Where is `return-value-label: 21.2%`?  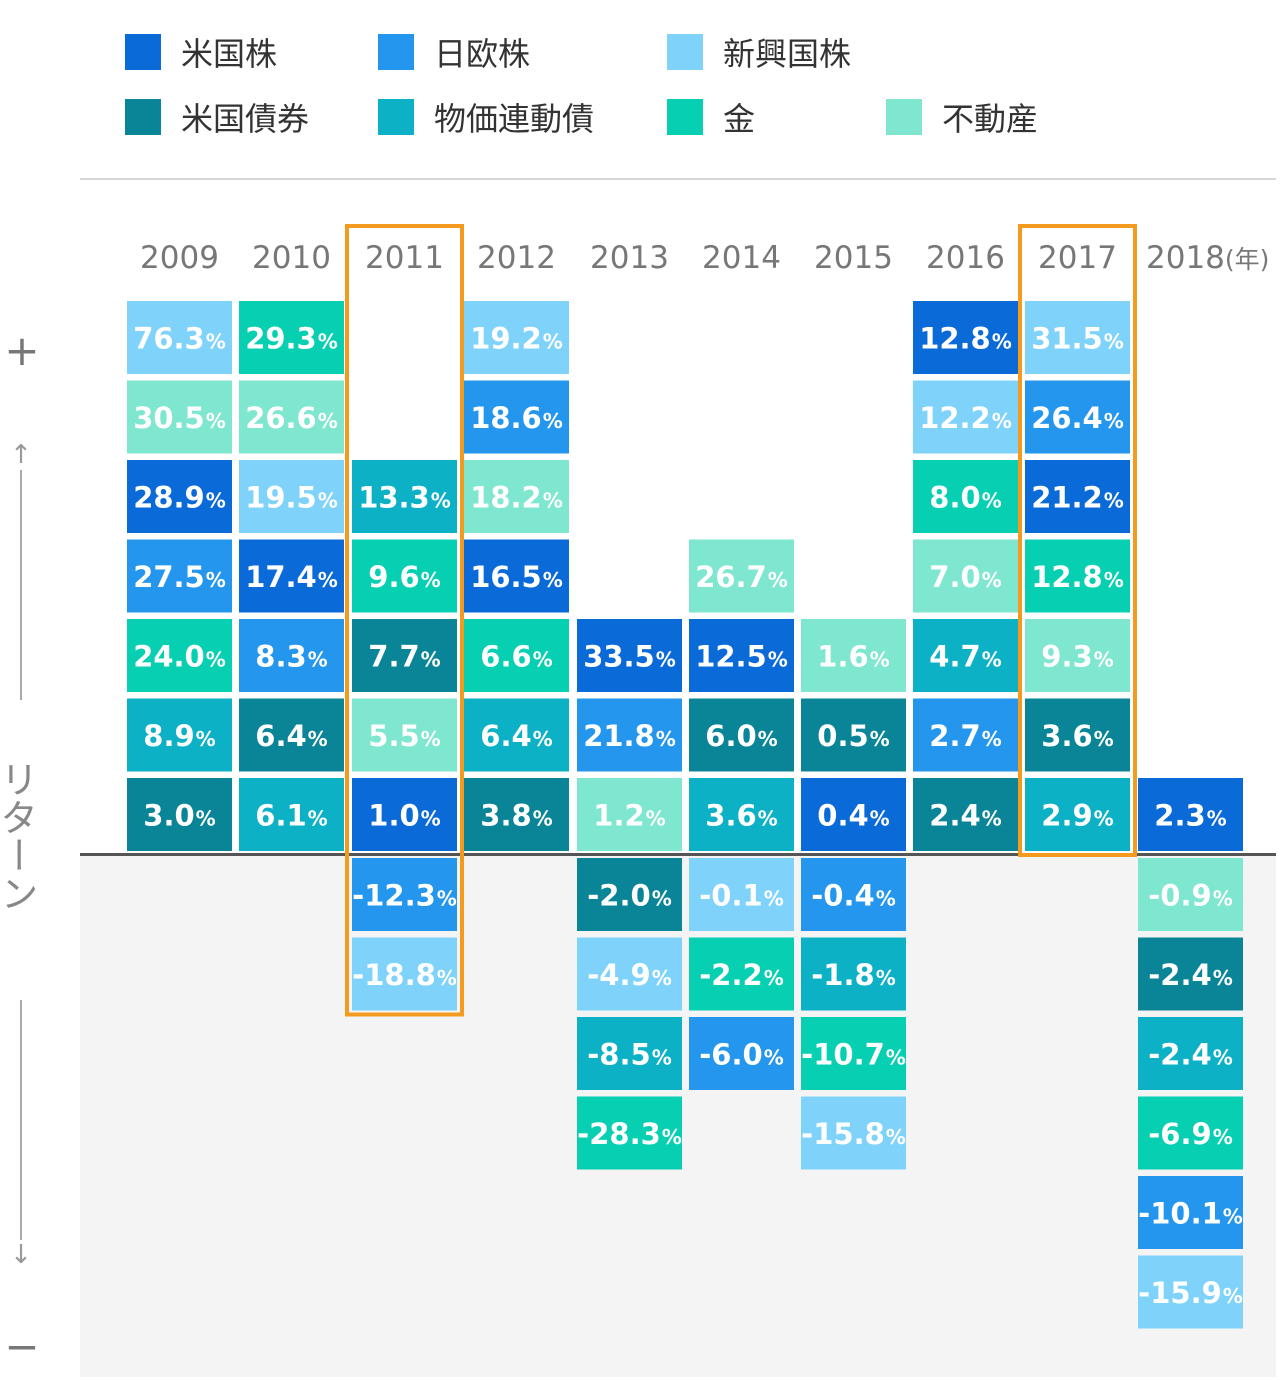 return-value-label: 21.2% is located at coordinates (1077, 498).